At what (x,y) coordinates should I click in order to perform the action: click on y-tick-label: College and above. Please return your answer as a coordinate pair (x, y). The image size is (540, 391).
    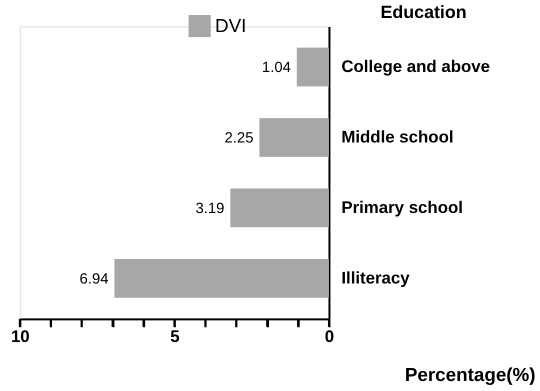
    Looking at the image, I should click on (415, 66).